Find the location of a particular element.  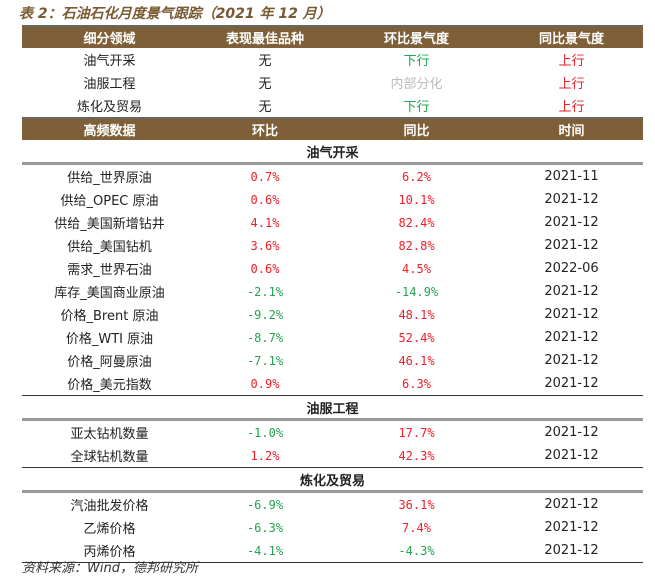

table-cell: 价格_Brent 原油 is located at coordinates (109, 316).